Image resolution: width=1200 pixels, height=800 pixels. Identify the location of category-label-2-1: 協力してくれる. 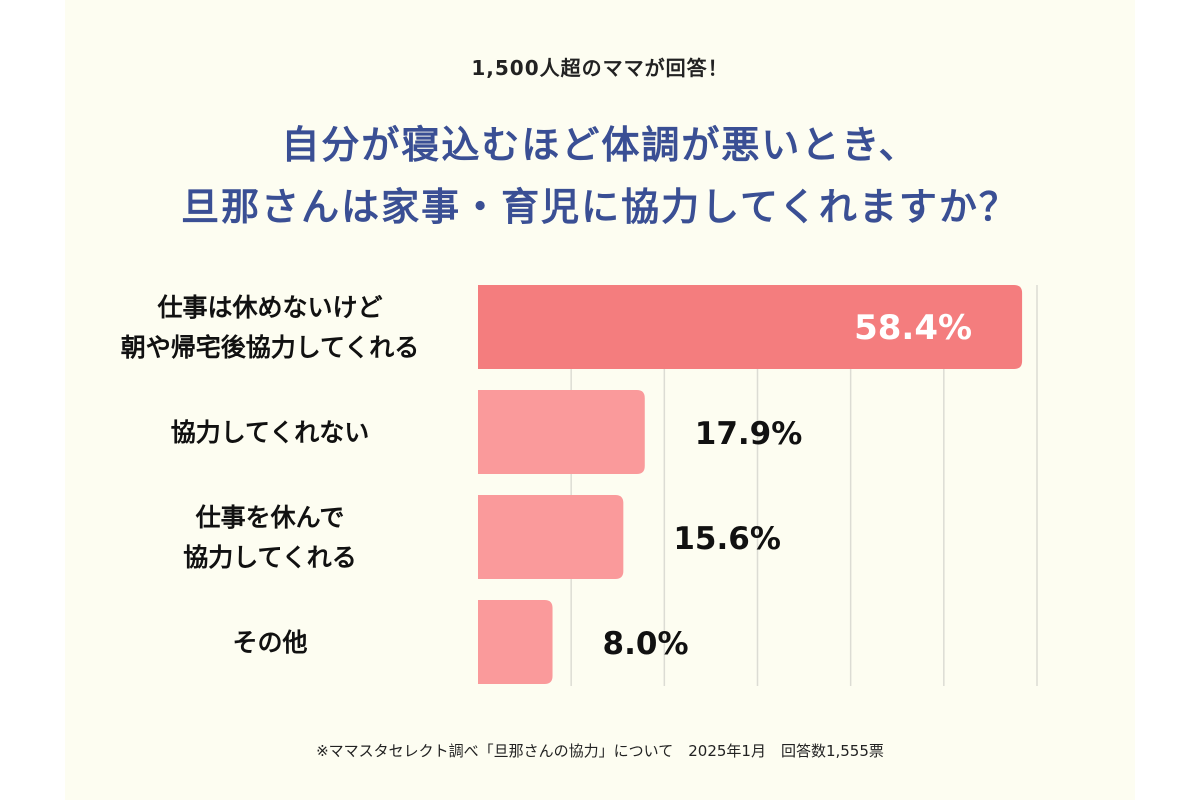
(270, 557).